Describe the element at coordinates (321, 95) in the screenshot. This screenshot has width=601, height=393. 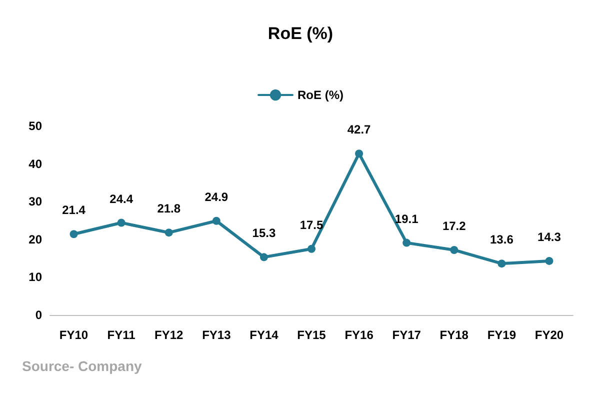
I see `legend-label: RoE (%)` at that location.